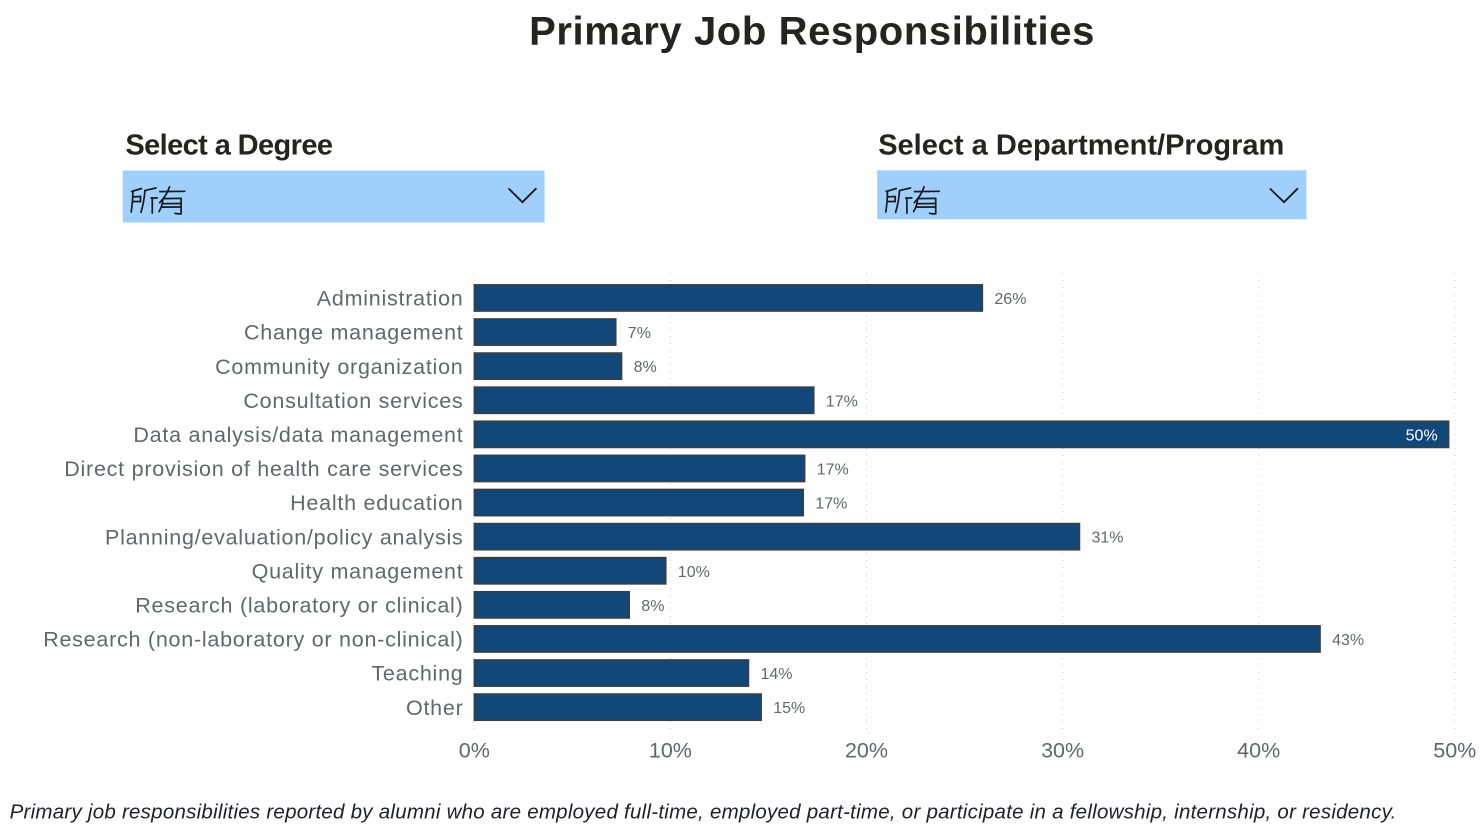  Describe the element at coordinates (390, 299) in the screenshot. I see `svg-text: Administration` at that location.